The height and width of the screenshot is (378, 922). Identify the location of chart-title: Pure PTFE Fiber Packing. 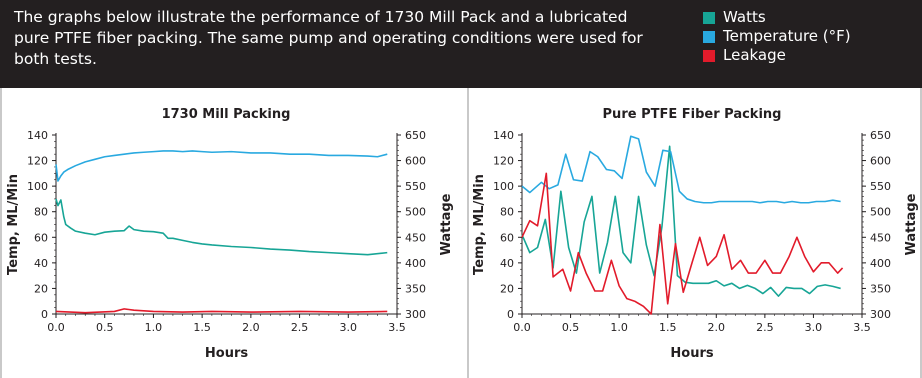
(692, 114).